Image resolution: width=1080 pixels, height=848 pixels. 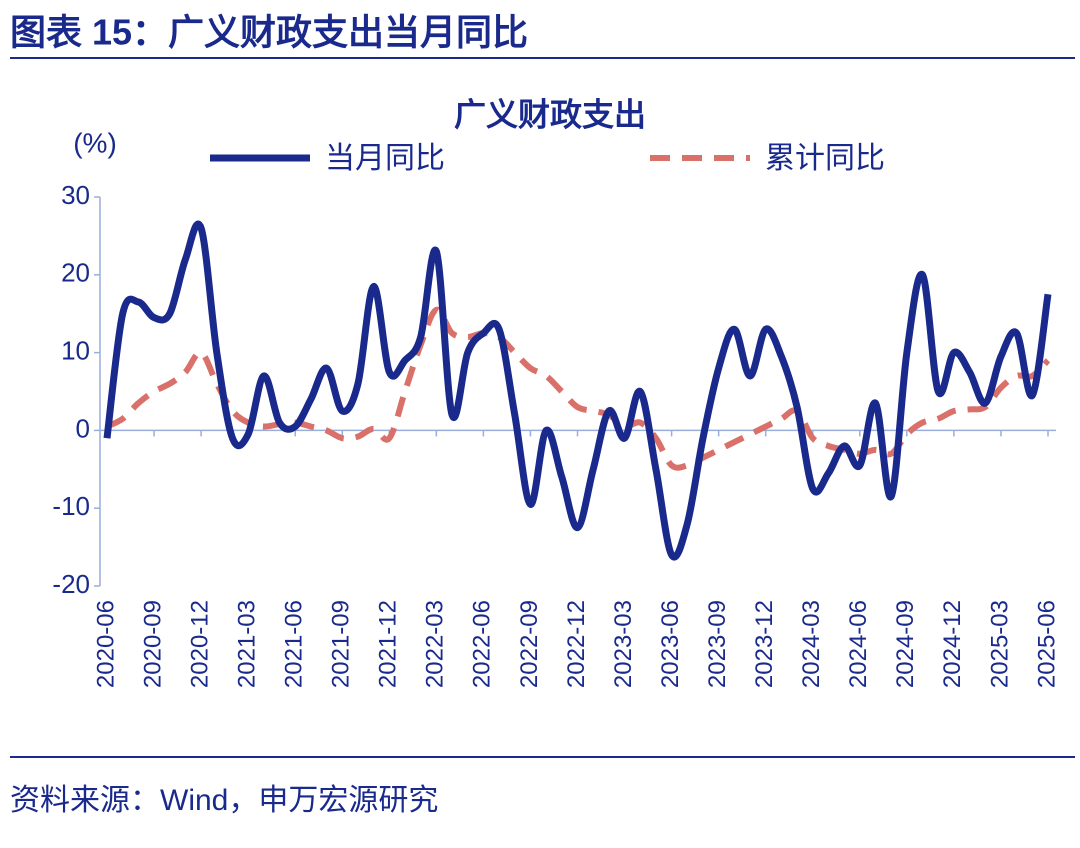 I want to click on x-tick-label: 2025-06, so click(x=1046, y=644).